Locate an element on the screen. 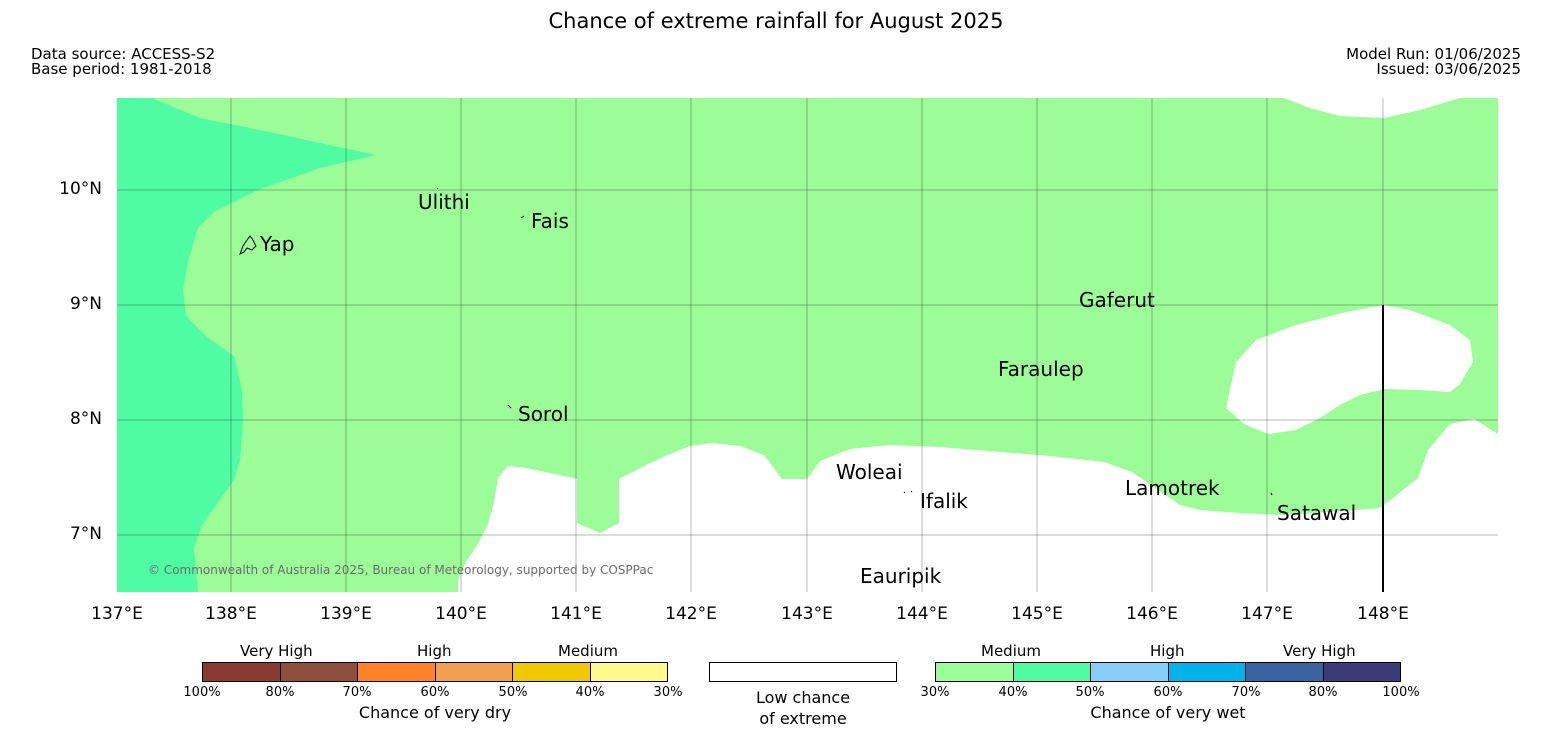  dry-category-medium: Medium is located at coordinates (588, 651).